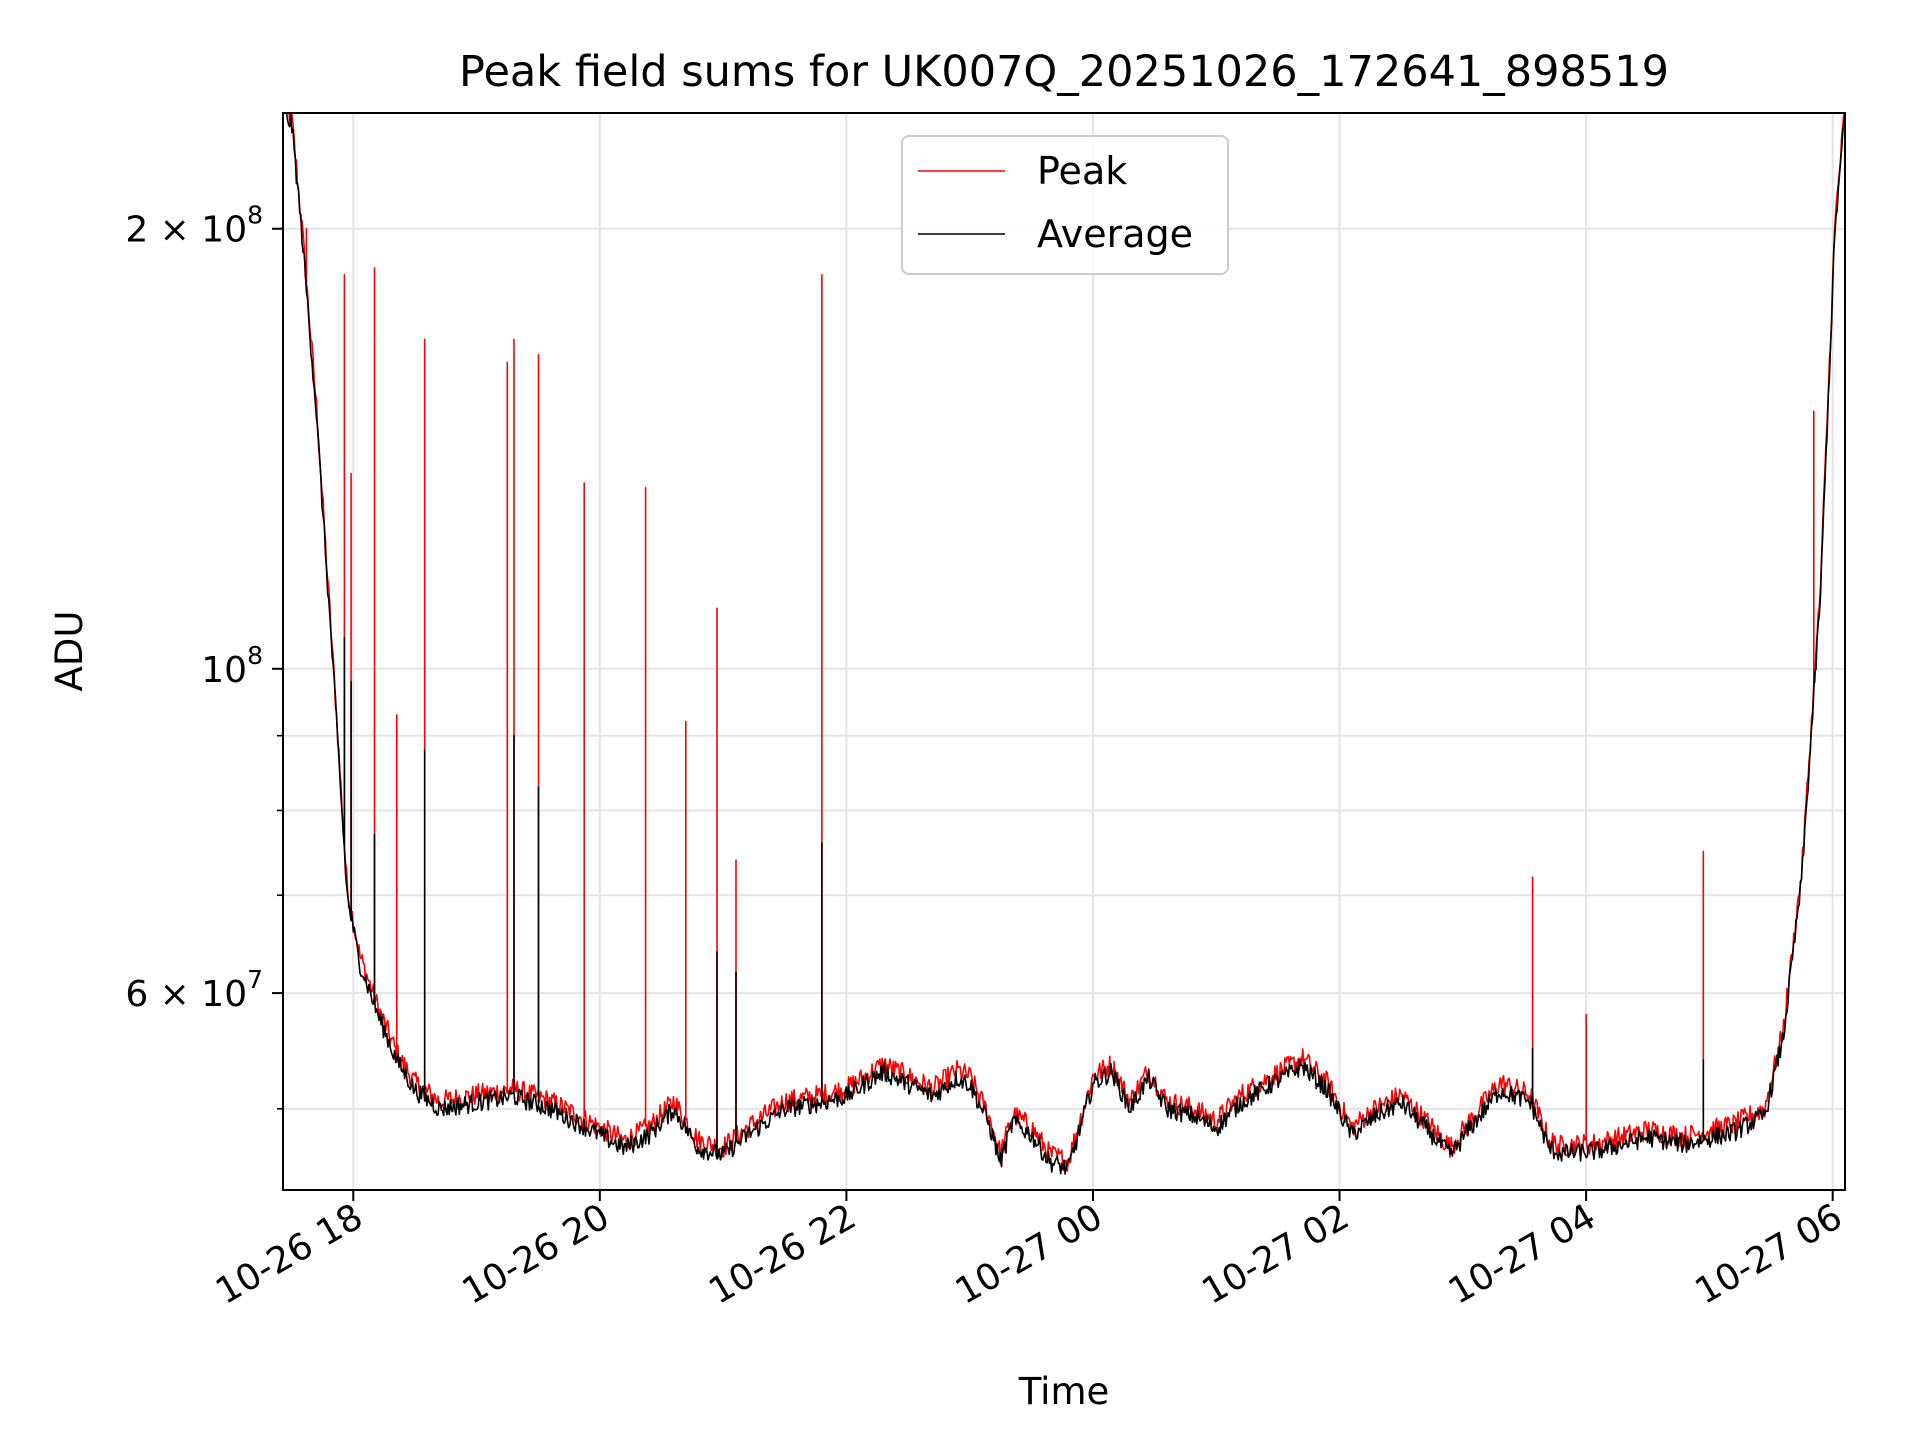 The image size is (1920, 1440). What do you see at coordinates (186, 230) in the screenshot?
I see `y-tick-label-base: 2 × 10` at bounding box center [186, 230].